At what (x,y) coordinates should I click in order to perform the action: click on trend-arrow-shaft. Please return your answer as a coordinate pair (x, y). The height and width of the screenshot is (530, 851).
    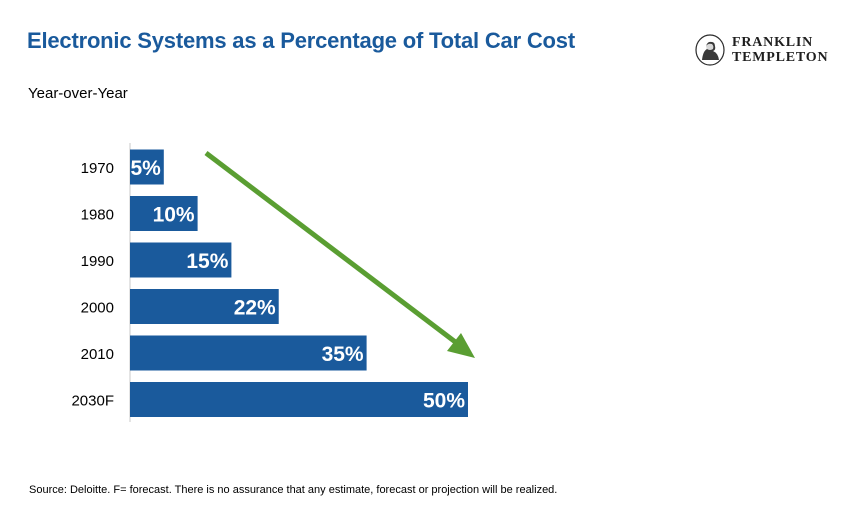
    Looking at the image, I should click on (332, 248).